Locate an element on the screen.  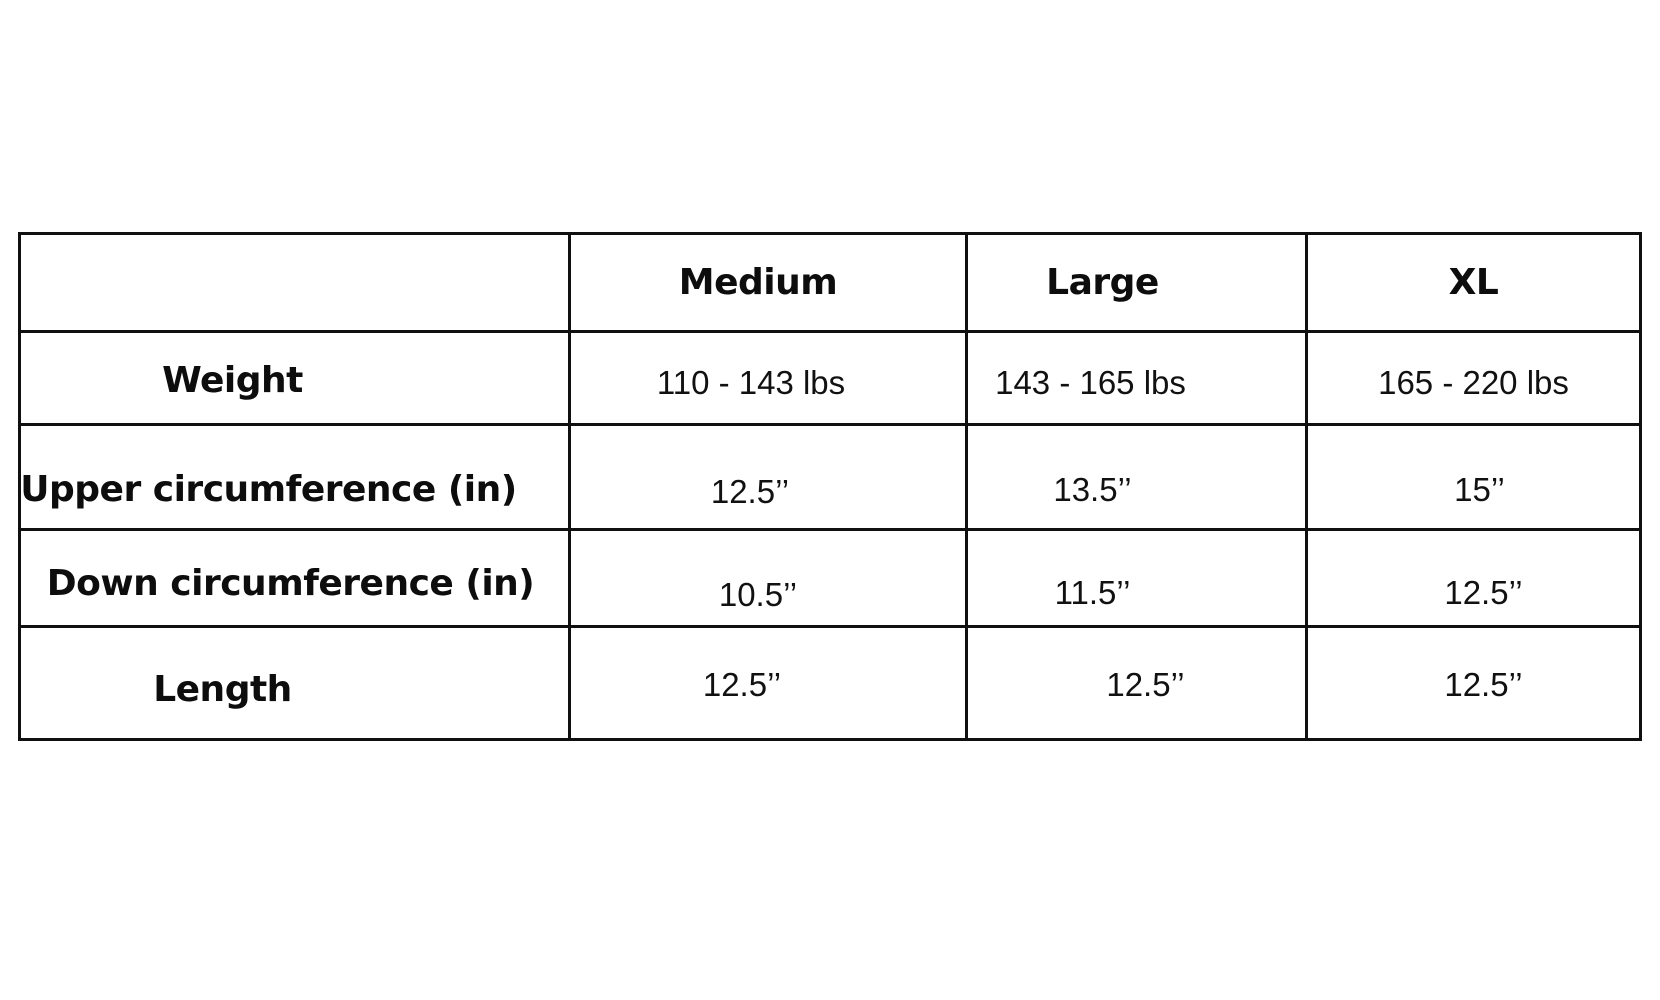
column-header-xl-label: XL is located at coordinates (1473, 282).